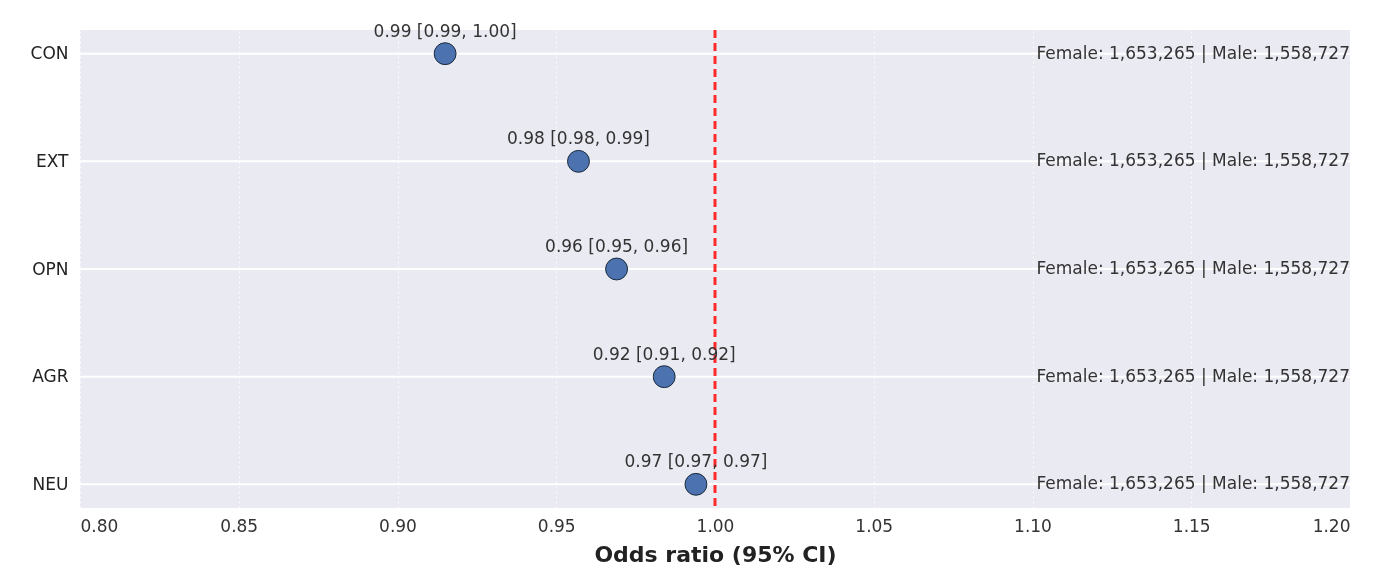 This screenshot has width=1375, height=578. Describe the element at coordinates (715, 525) in the screenshot. I see `x-tick-label: 1.00` at that location.